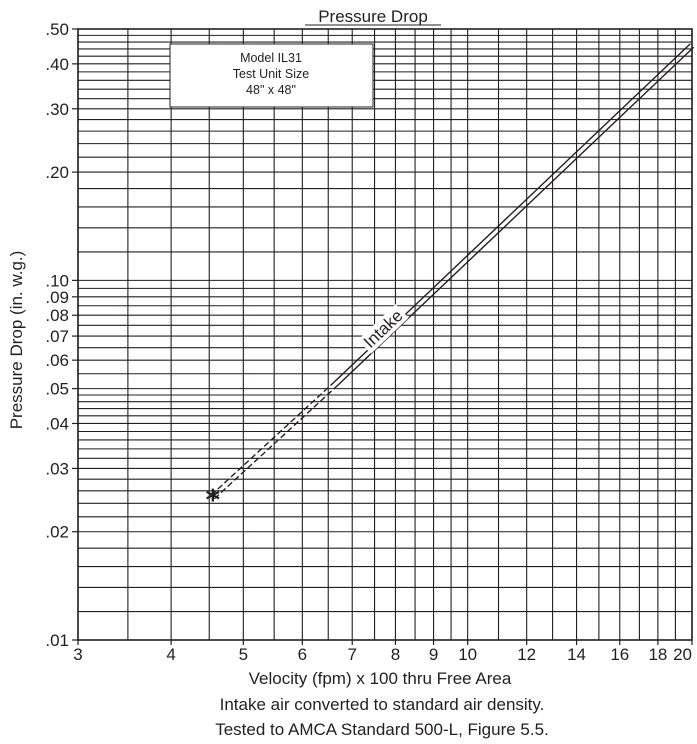 This screenshot has width=697, height=744. What do you see at coordinates (57, 297) in the screenshot?
I see `y-tick-label: .09` at bounding box center [57, 297].